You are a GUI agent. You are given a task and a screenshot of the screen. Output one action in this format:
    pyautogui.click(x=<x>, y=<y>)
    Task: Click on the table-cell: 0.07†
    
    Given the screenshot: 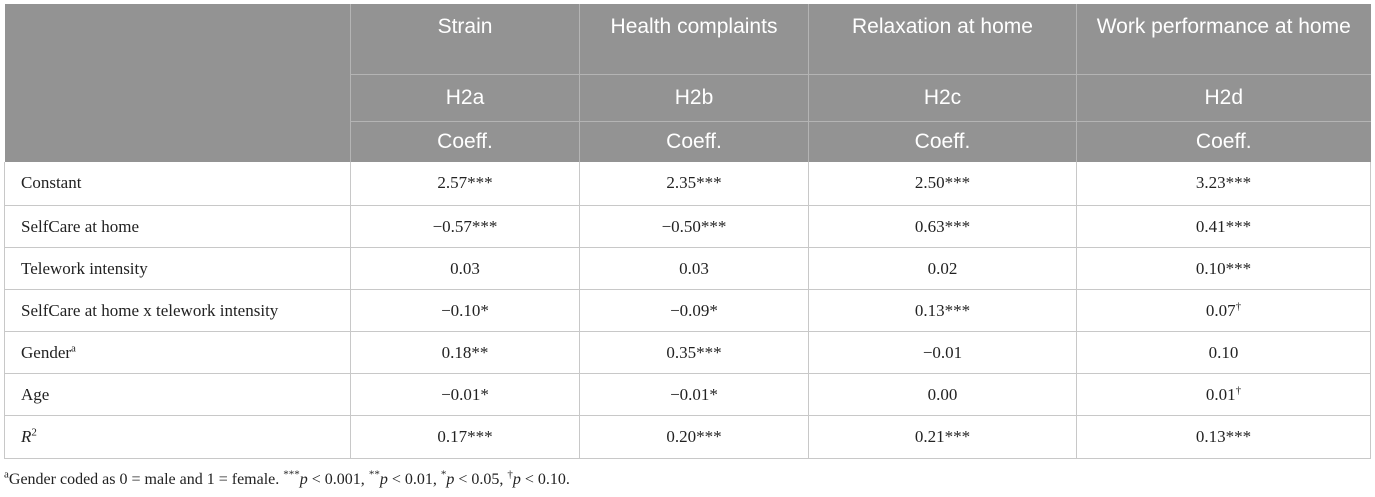 What is the action you would take?
    pyautogui.click(x=1223, y=310)
    